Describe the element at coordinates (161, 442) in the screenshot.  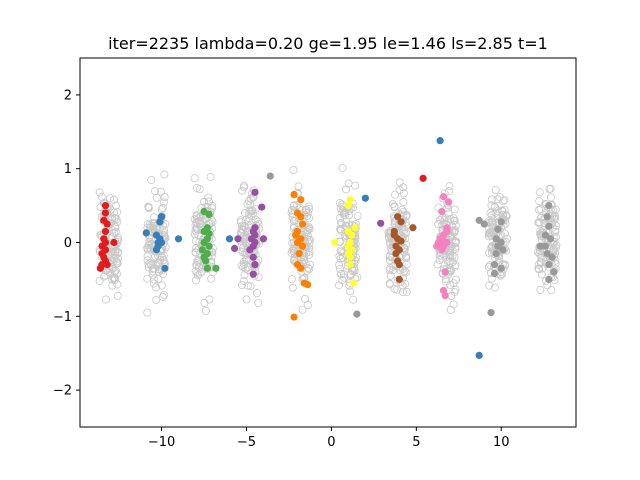
I see `x-tick-label: −10` at that location.